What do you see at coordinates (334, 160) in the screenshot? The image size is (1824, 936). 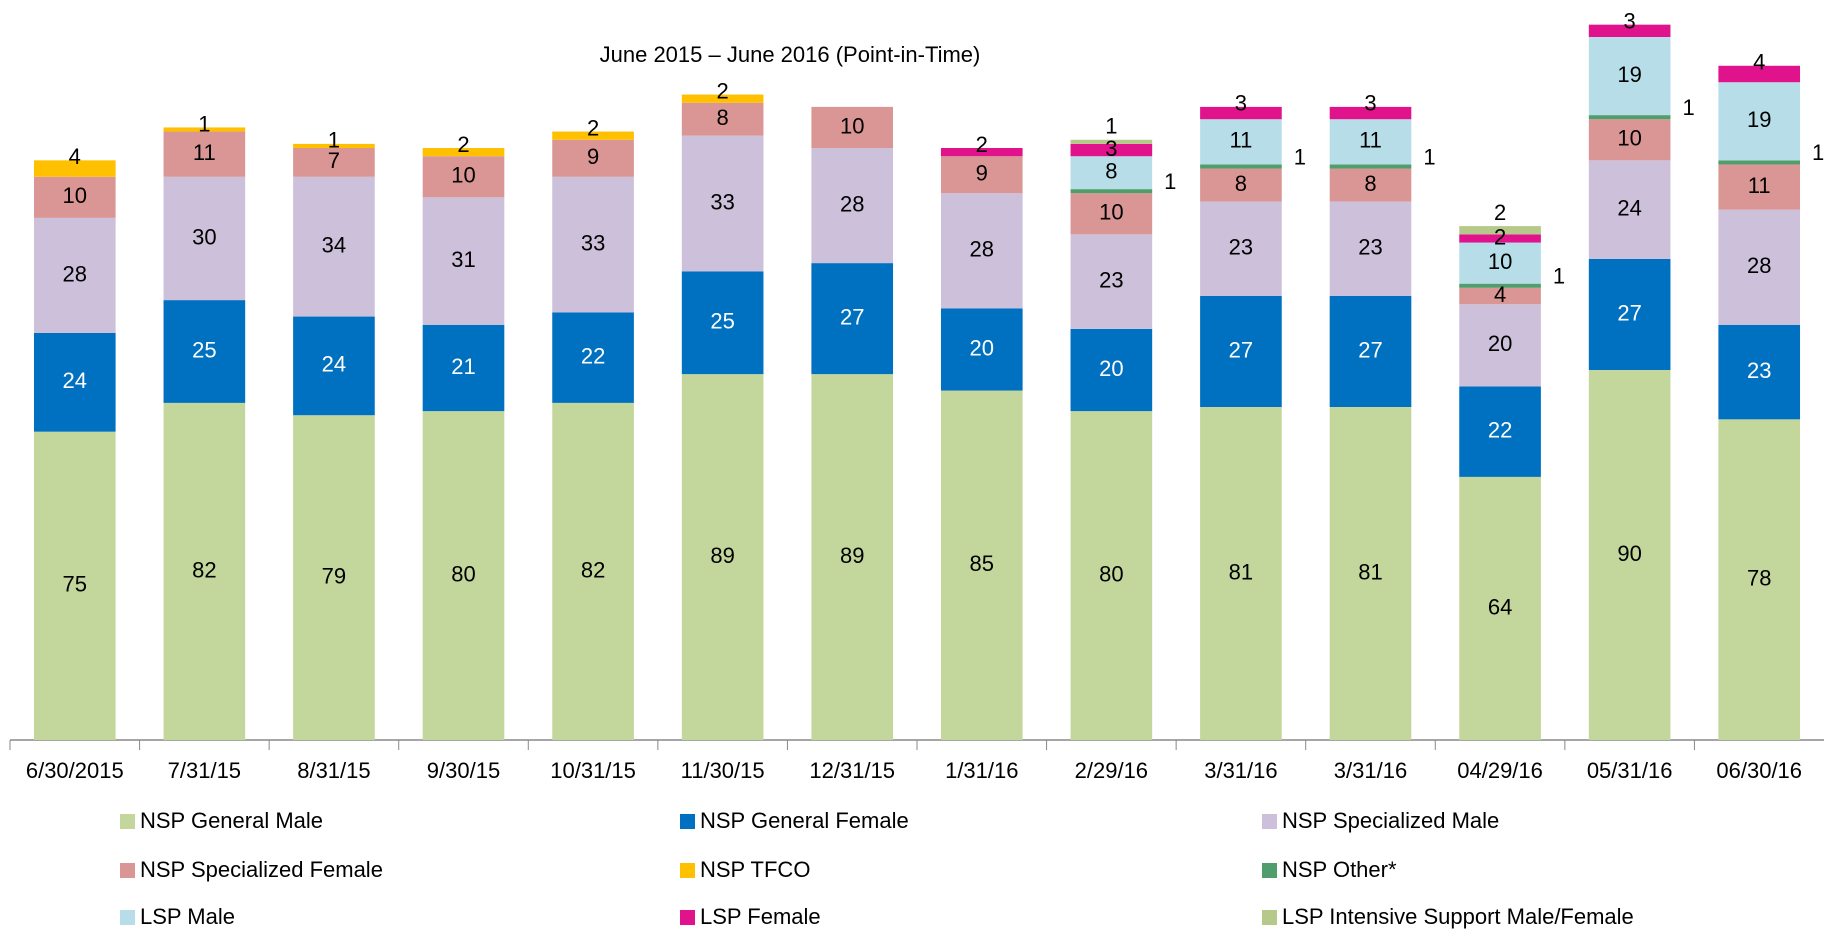 I see `data-label: 7` at bounding box center [334, 160].